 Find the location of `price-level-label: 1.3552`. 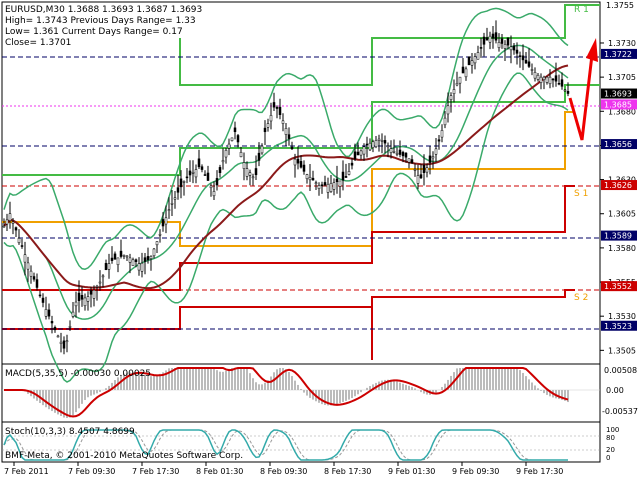

price-level-label: 1.3552 is located at coordinates (618, 286).